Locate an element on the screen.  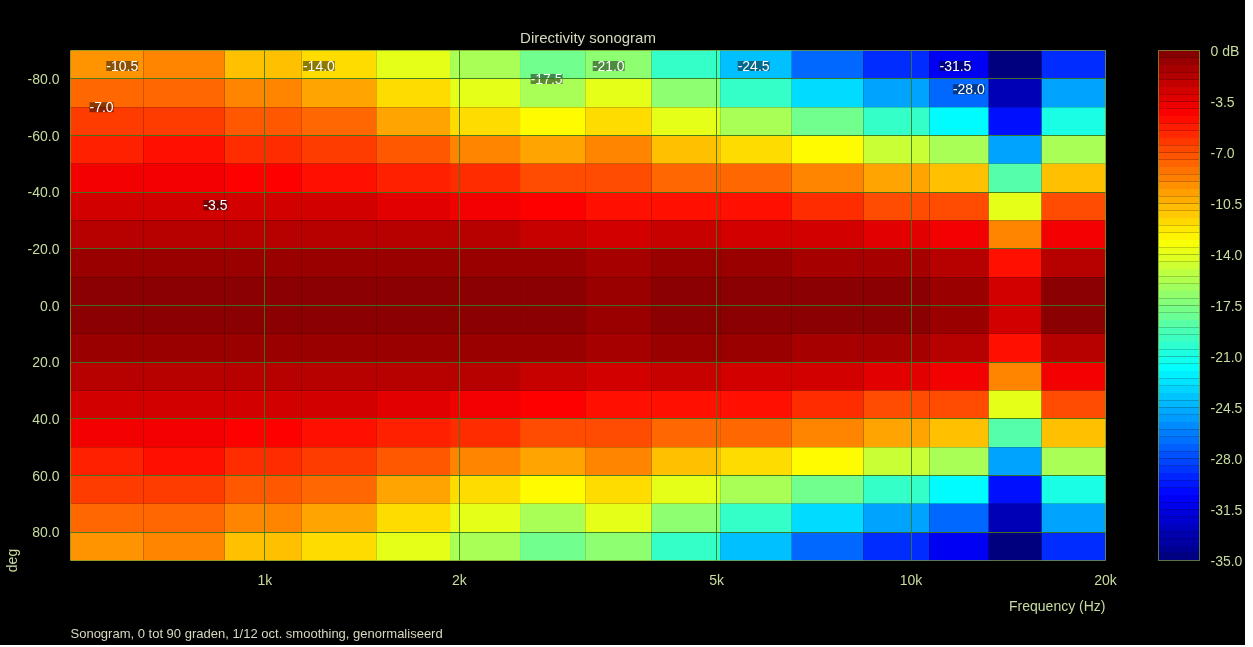
chart-title: Directivity sonogram is located at coordinates (588, 37).